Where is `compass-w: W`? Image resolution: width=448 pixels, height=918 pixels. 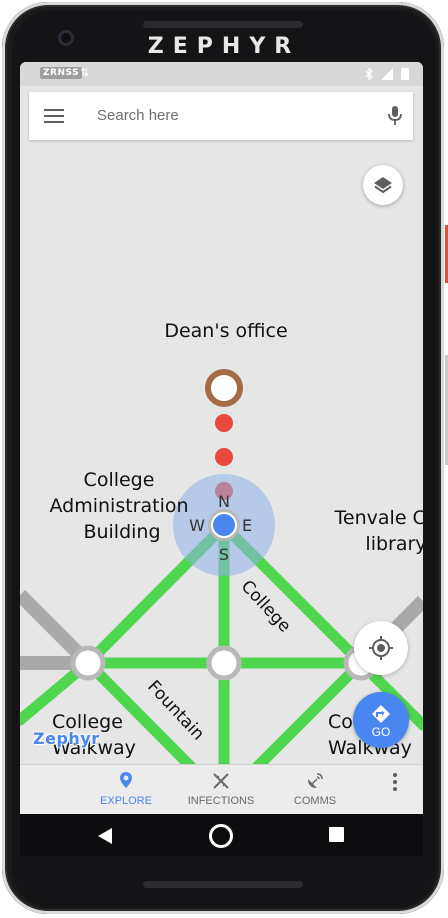 compass-w: W is located at coordinates (197, 525).